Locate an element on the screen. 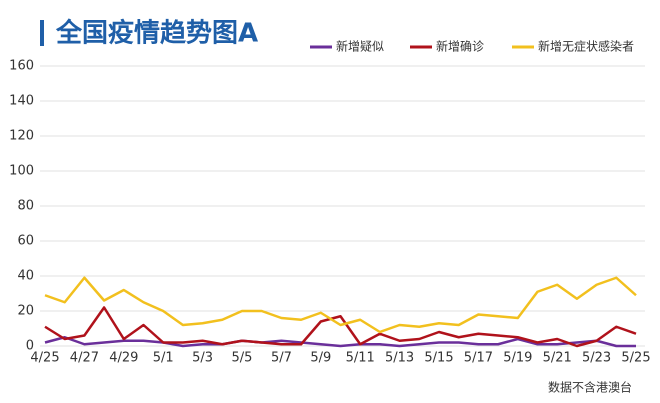 Image resolution: width=660 pixels, height=403 pixels. legend-label: 新增疑似 is located at coordinates (360, 46).